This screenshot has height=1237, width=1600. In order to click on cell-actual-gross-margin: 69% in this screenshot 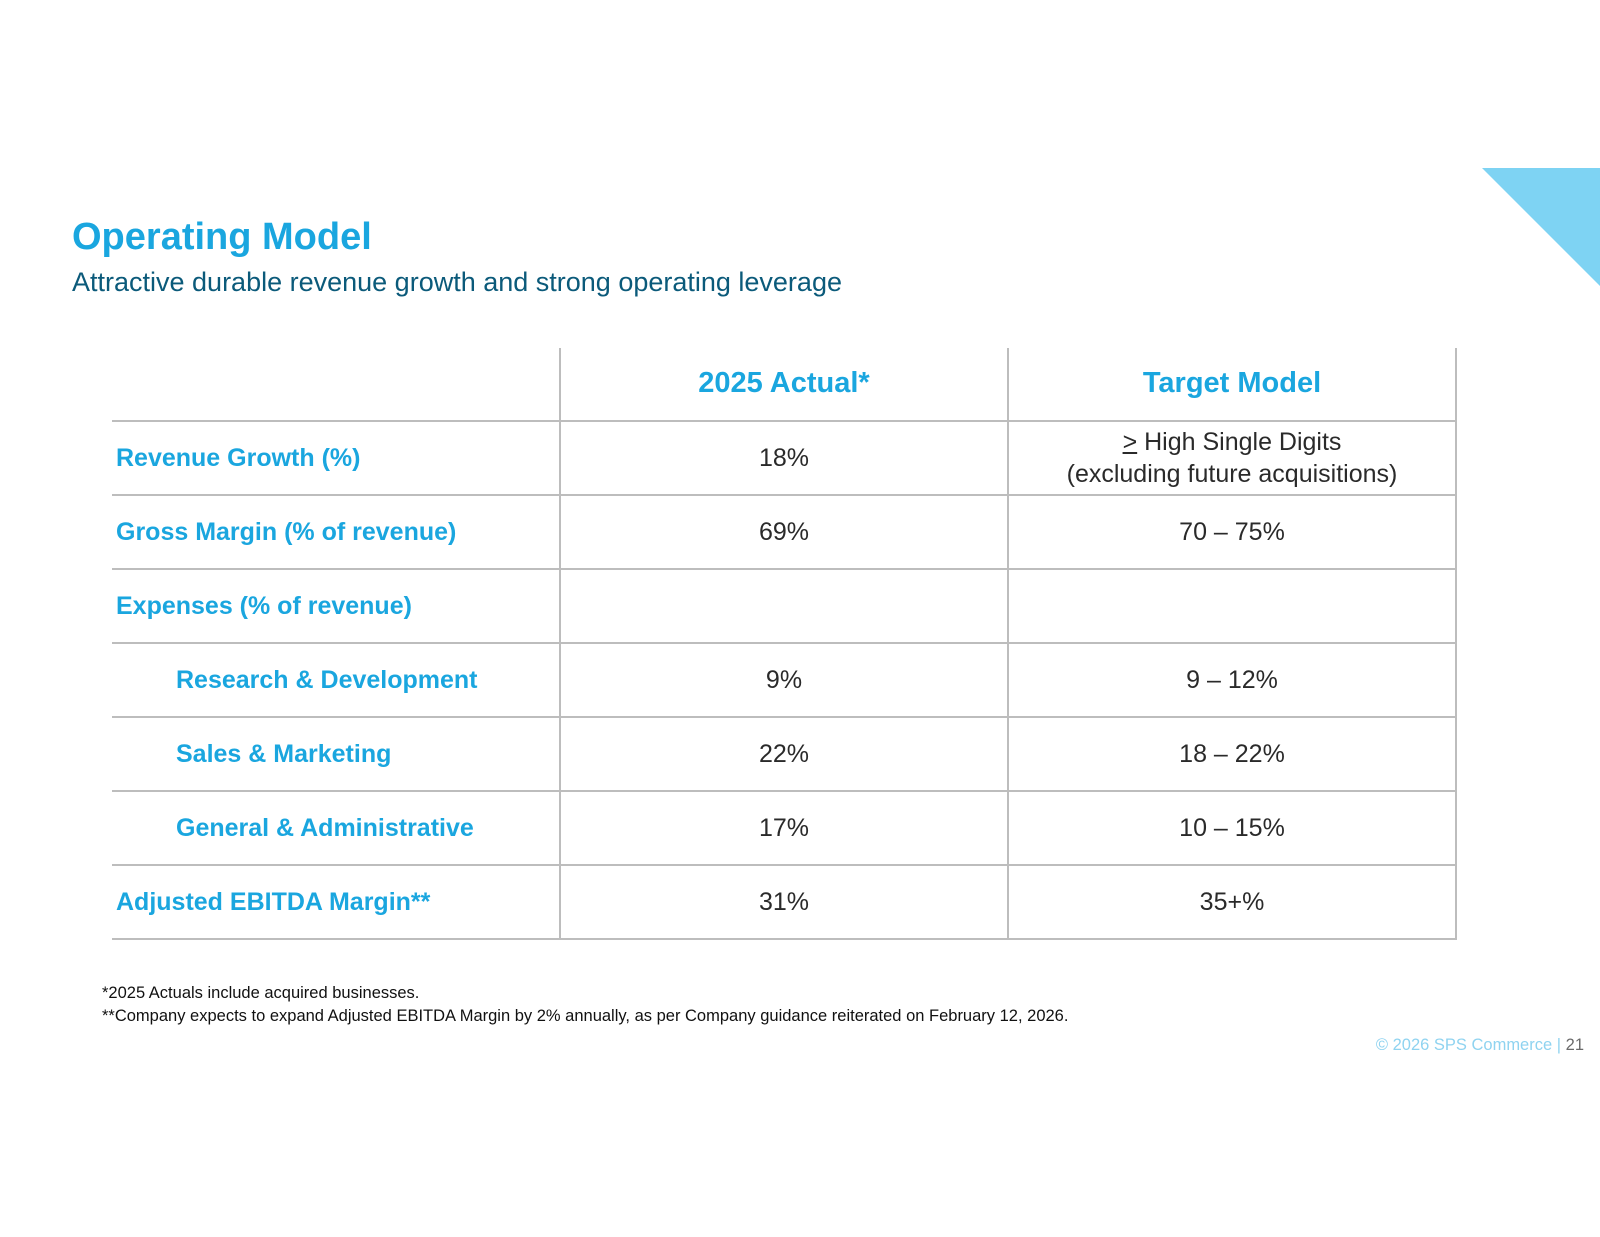, I will do `click(784, 532)`.